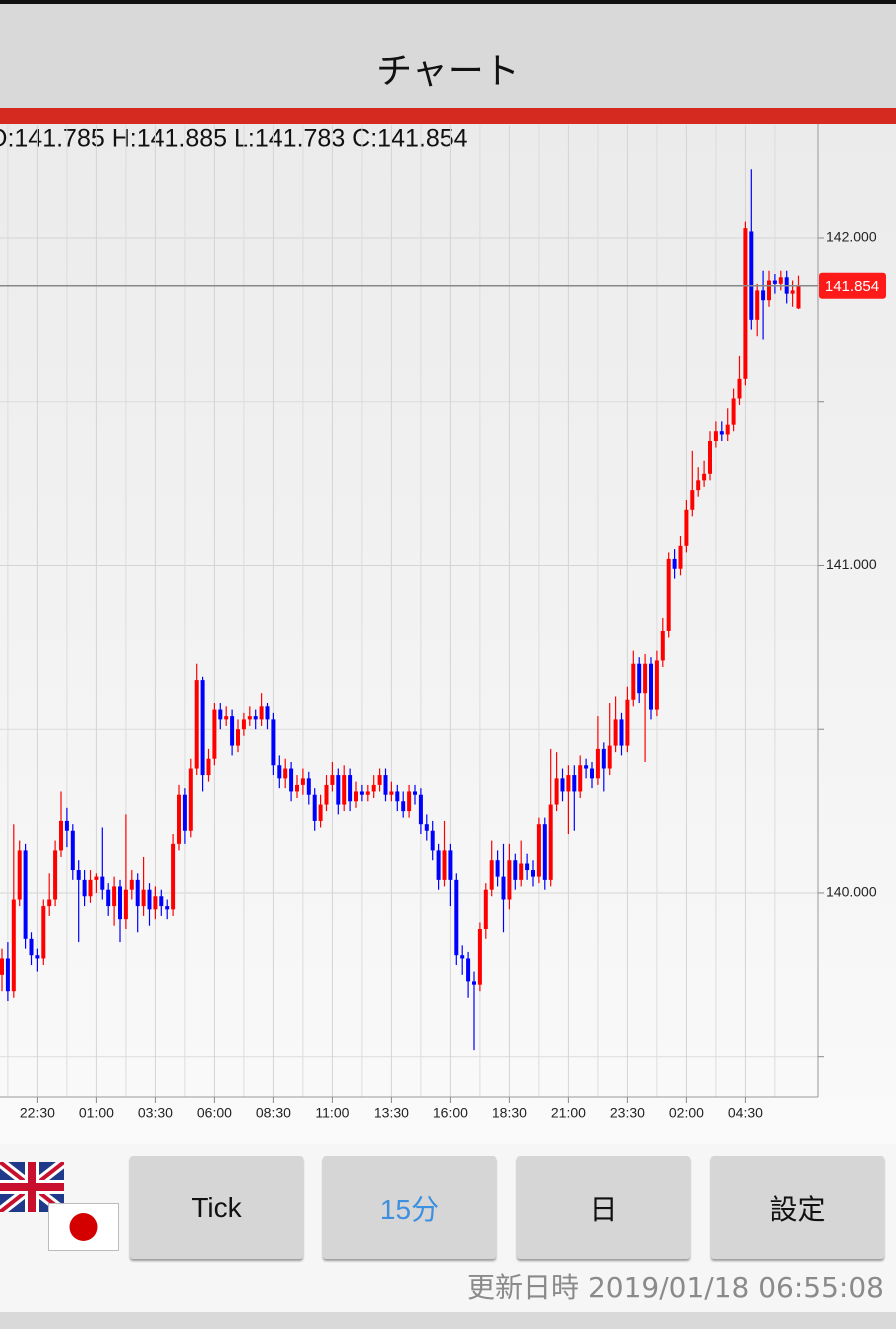 This screenshot has width=896, height=1329. What do you see at coordinates (273, 1113) in the screenshot?
I see `x-tick-label: 08:30` at bounding box center [273, 1113].